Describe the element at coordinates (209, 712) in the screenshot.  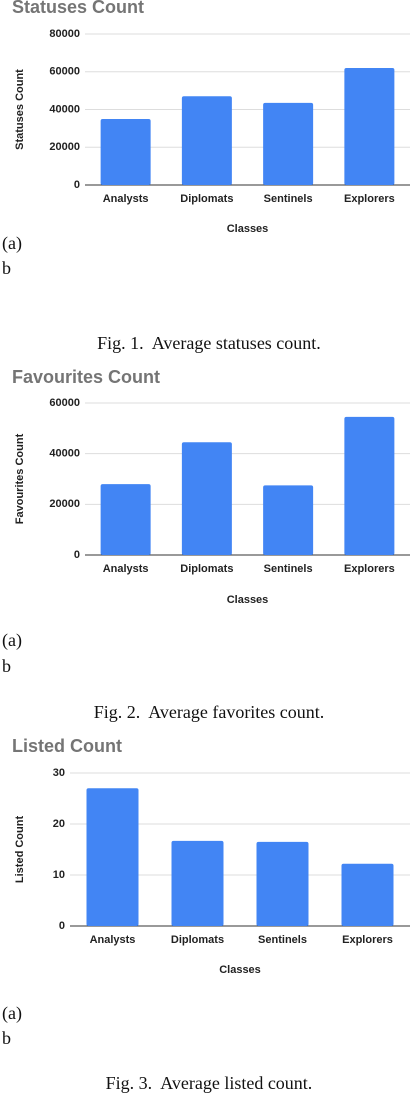
I see `figure-caption: Fig. 2. Average favorites count.` at that location.